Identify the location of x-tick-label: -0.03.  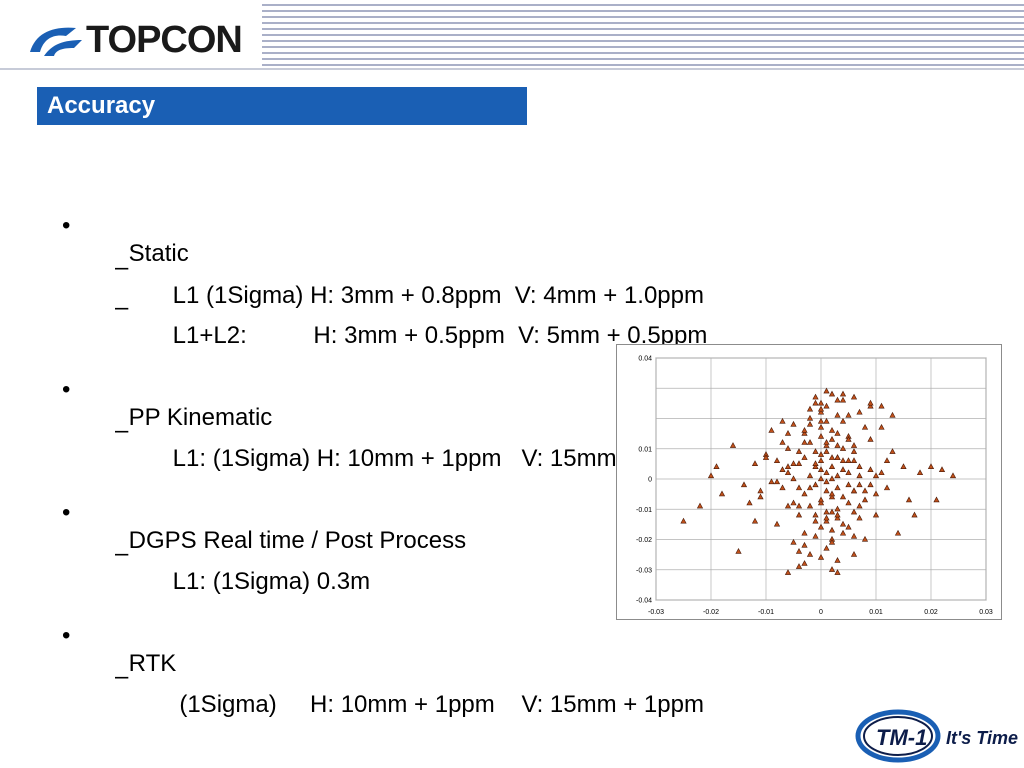
(656, 612).